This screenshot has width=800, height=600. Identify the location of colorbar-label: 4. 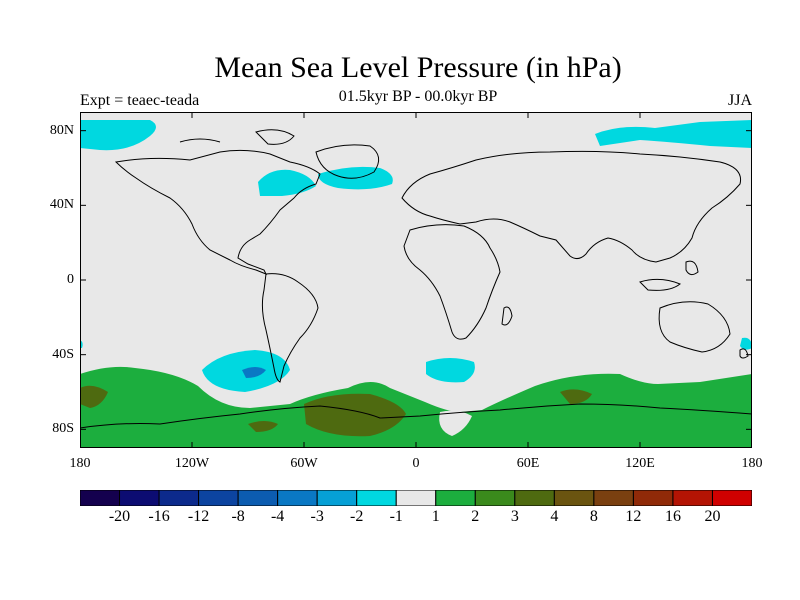
(554, 516).